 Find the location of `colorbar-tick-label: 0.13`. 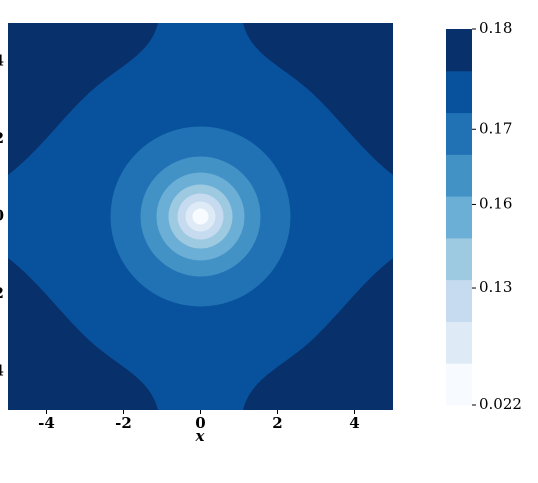

colorbar-tick-label: 0.13 is located at coordinates (495, 287).